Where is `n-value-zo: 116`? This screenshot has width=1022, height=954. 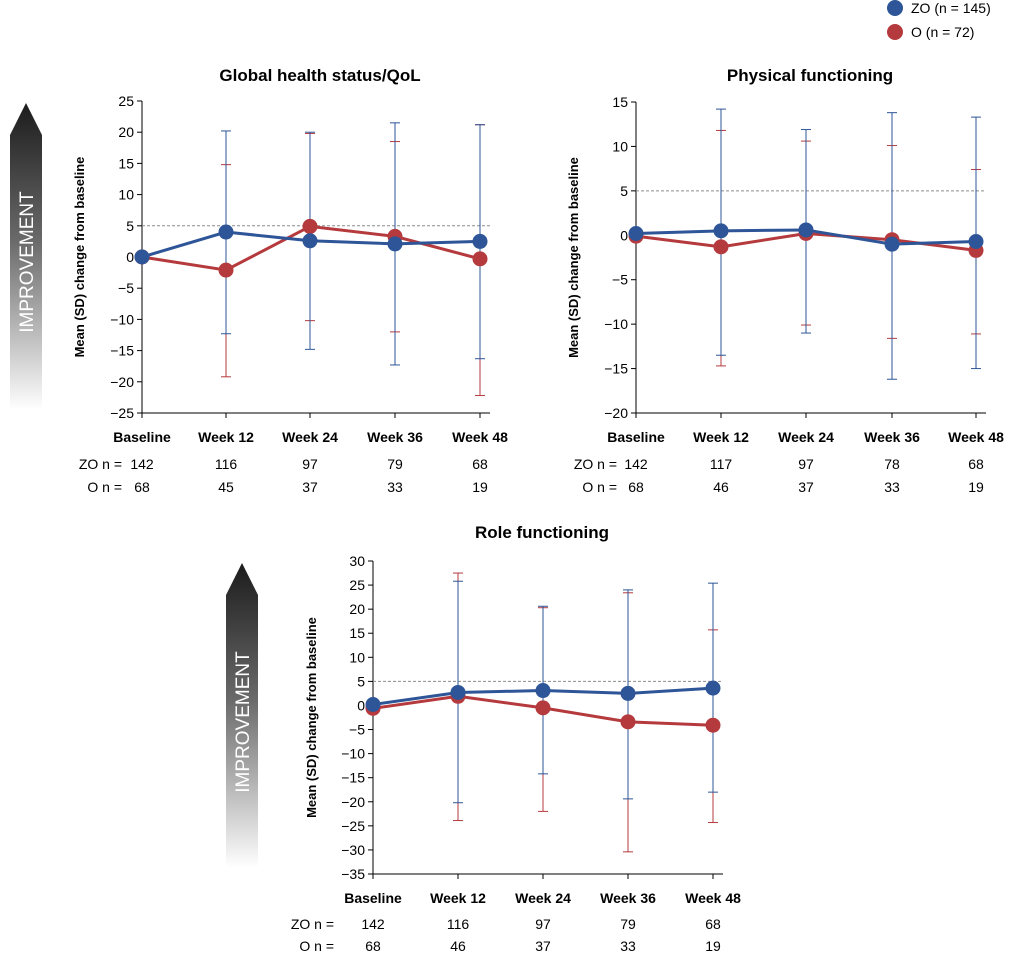
n-value-zo: 116 is located at coordinates (226, 464).